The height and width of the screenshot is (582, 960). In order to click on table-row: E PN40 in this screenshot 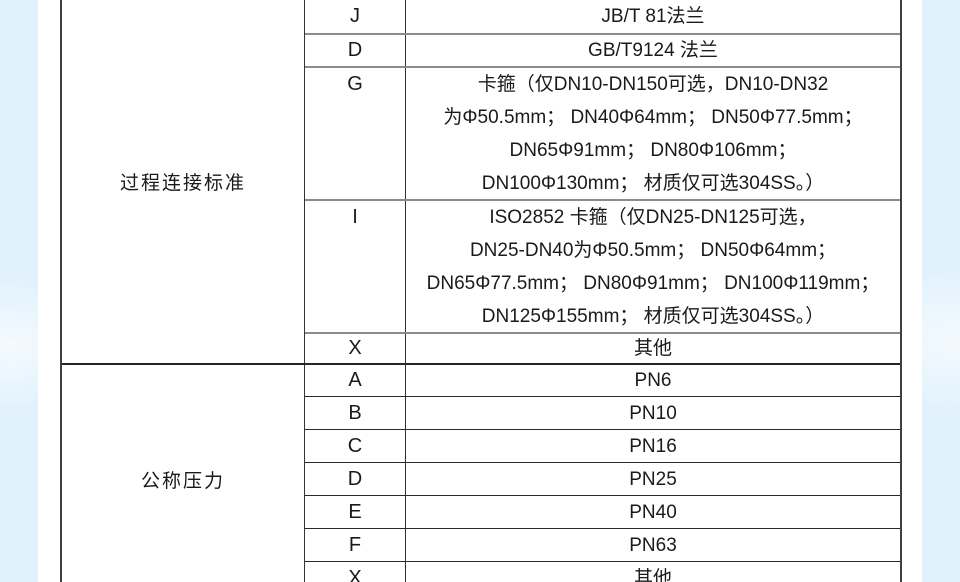, I will do `click(602, 511)`.